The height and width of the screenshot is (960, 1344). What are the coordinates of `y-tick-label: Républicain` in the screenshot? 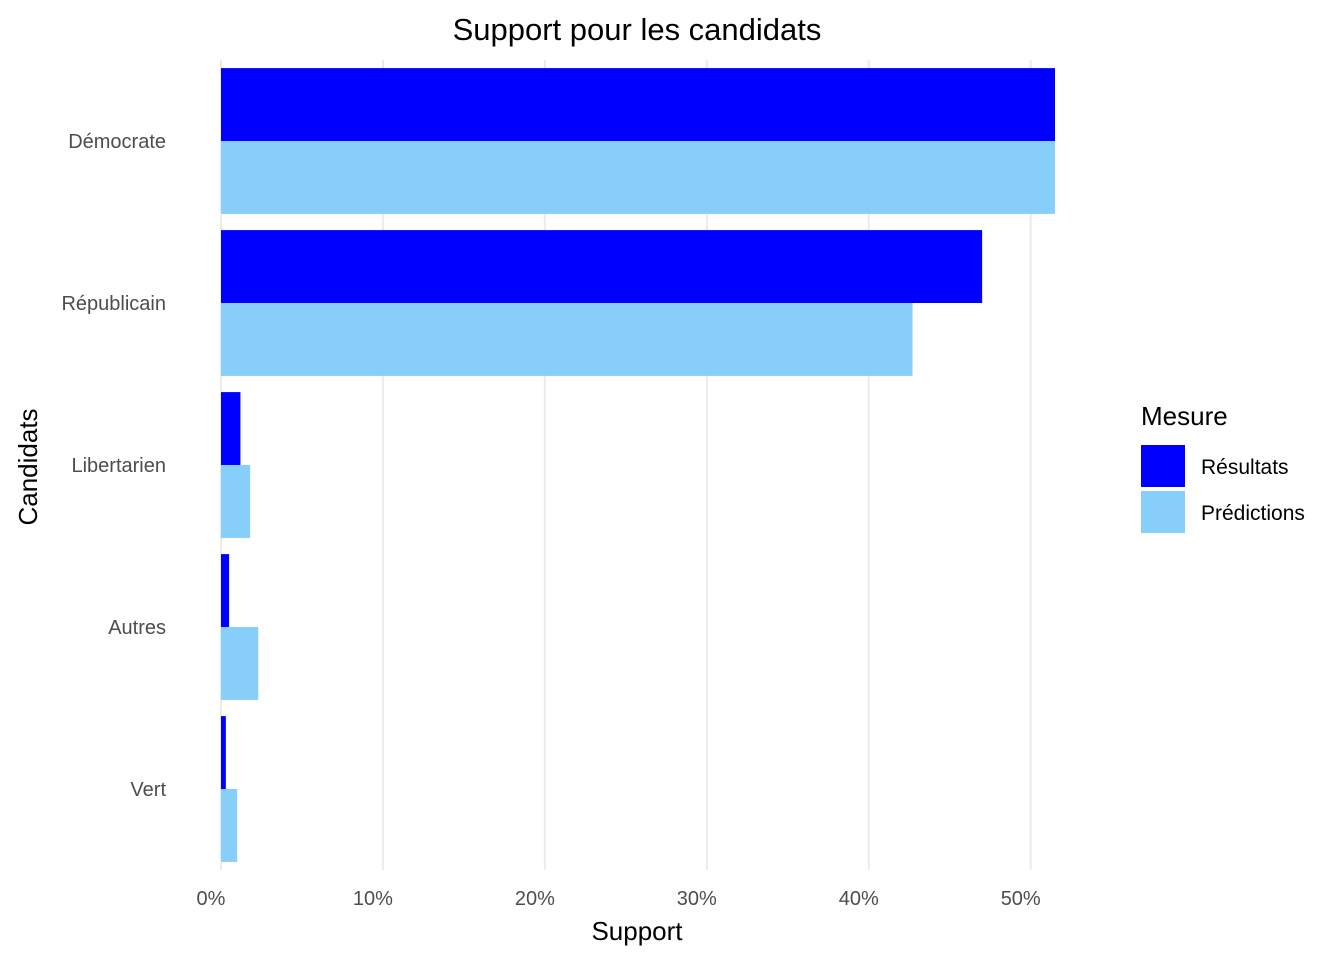 It's located at (113, 304).